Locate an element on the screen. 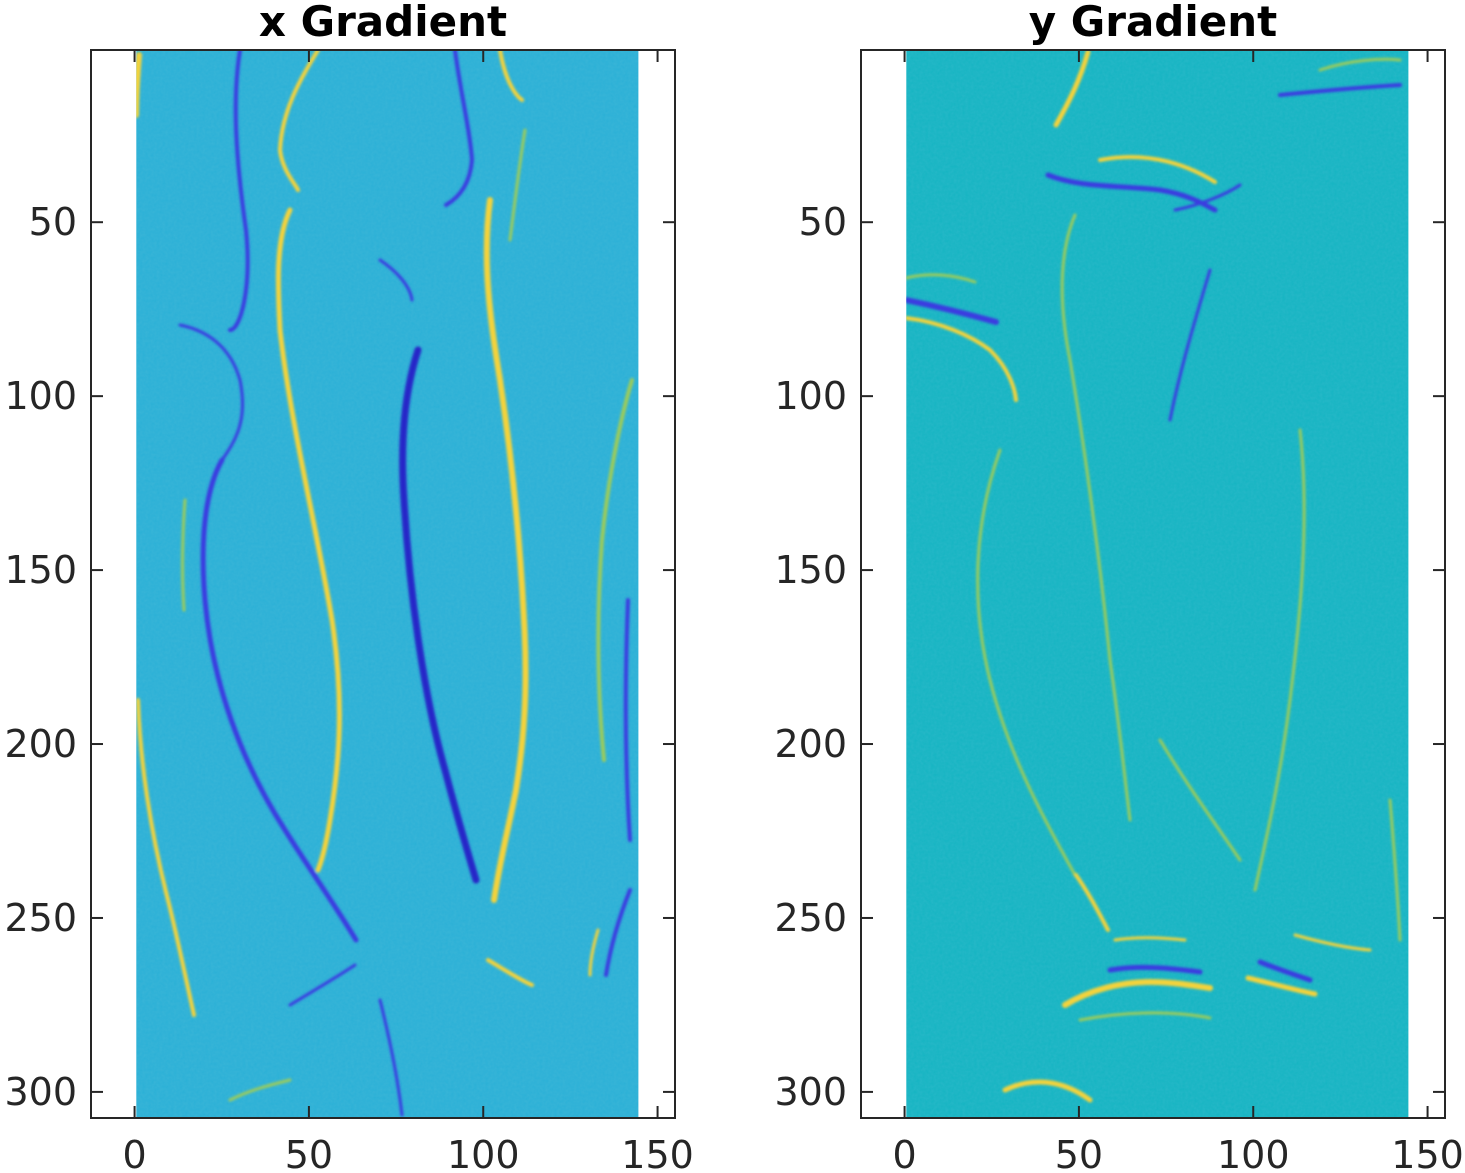  chart-title: y Gradient is located at coordinates (1153, 23).